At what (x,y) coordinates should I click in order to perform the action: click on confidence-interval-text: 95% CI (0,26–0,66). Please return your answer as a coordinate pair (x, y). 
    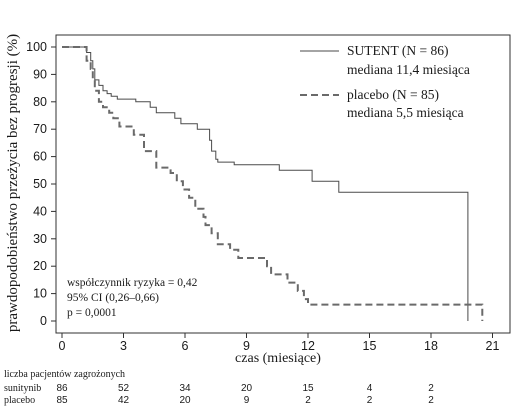
    Looking at the image, I should click on (113, 298).